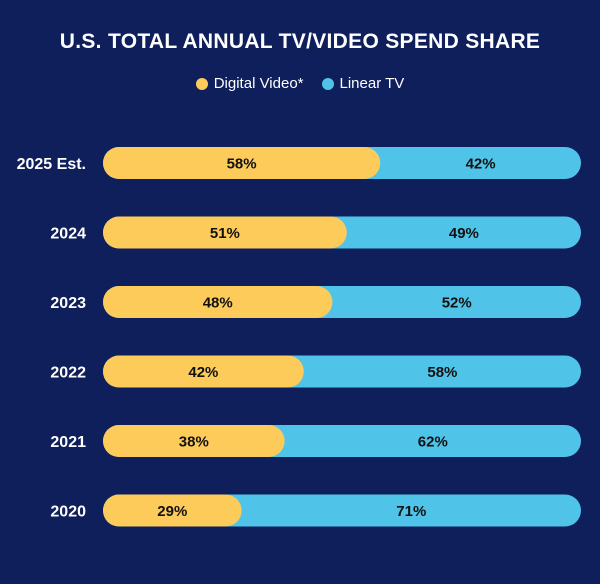 The height and width of the screenshot is (584, 600). I want to click on legend-swatch-digital-video, so click(201, 83).